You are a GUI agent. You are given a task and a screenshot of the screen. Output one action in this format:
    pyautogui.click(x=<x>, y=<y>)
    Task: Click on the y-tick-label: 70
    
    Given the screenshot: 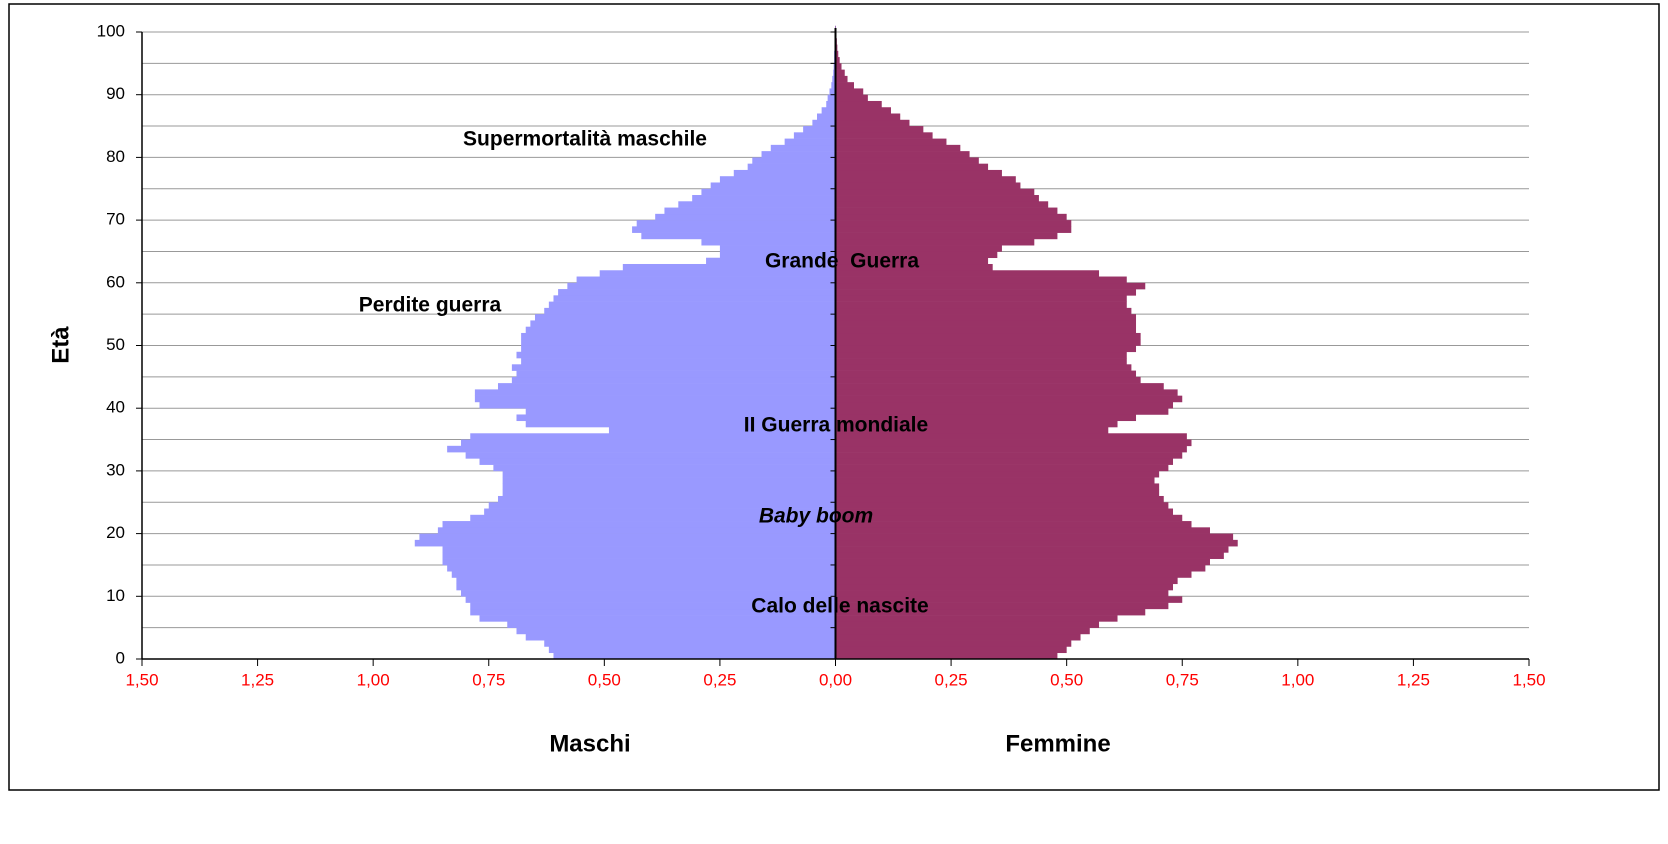 What is the action you would take?
    pyautogui.click(x=115, y=219)
    